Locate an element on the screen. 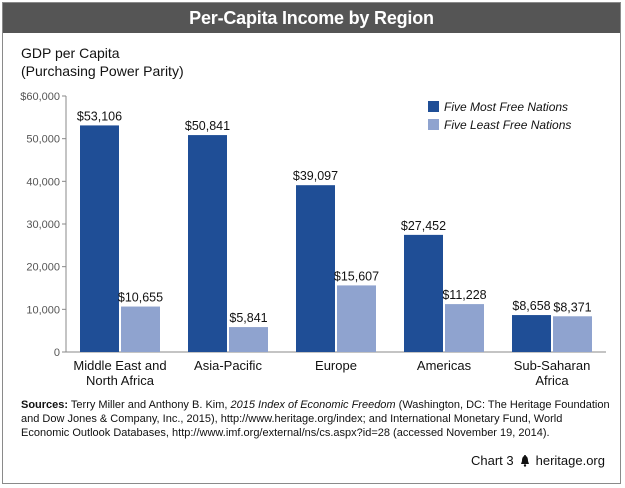 Image resolution: width=625 pixels, height=488 pixels. y-tick-label: 0 is located at coordinates (57, 353).